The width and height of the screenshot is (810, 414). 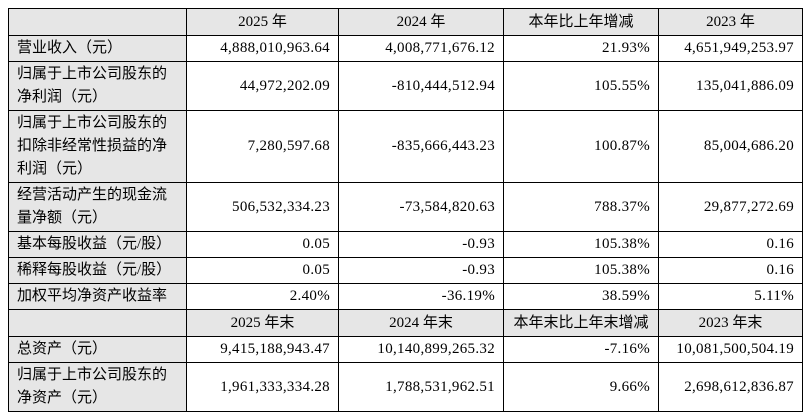 I want to click on row-label: 归属于上市公司股东的净利润（元）, so click(x=97, y=86).